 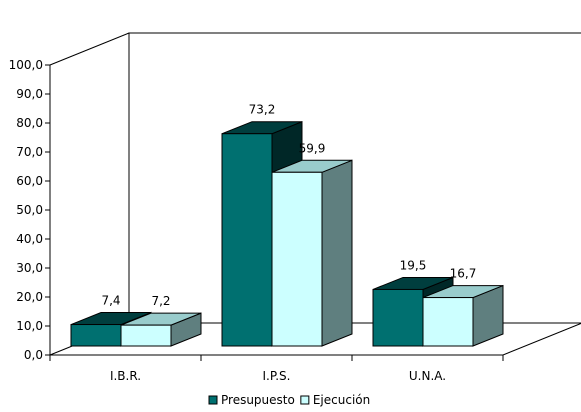 What do you see at coordinates (262, 110) in the screenshot?
I see `data-label: 73,2` at bounding box center [262, 110].